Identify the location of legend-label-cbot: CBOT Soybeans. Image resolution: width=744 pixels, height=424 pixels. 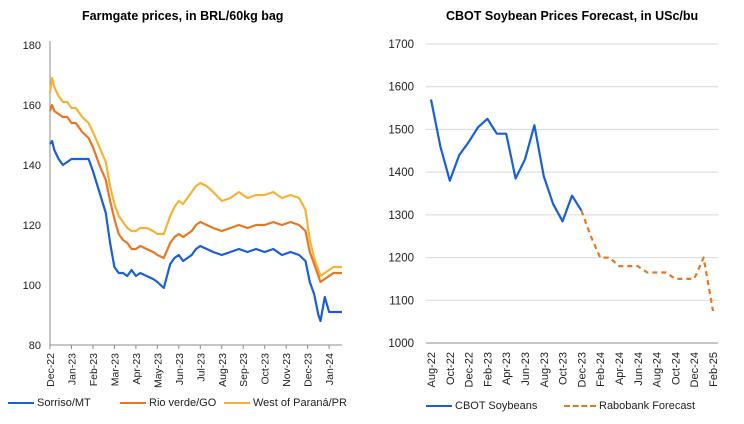
(496, 406).